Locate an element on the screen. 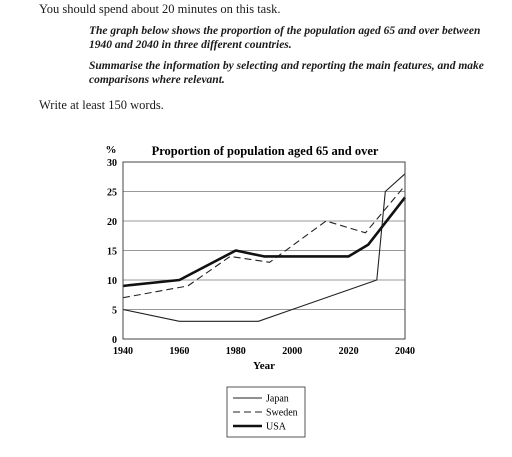  y-tick-label: 20 is located at coordinates (112, 222).